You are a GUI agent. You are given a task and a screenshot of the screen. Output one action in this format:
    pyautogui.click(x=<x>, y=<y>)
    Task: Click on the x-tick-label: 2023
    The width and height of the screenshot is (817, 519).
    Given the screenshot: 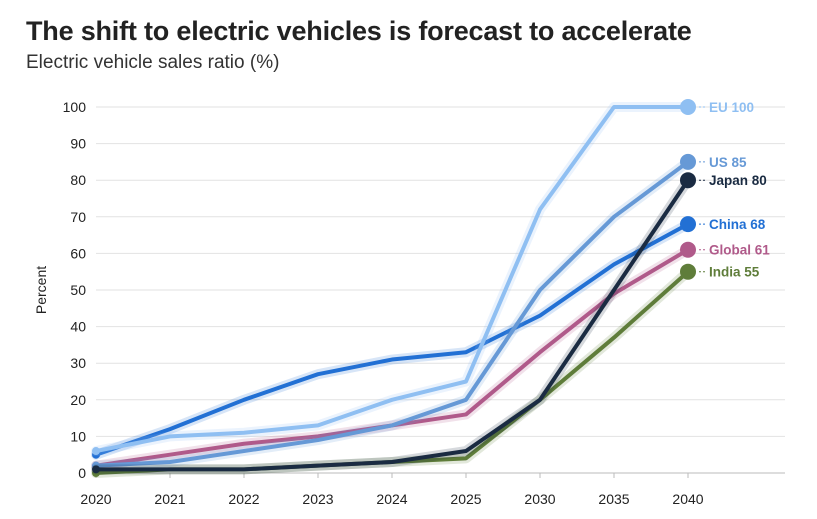 What is the action you would take?
    pyautogui.click(x=317, y=499)
    